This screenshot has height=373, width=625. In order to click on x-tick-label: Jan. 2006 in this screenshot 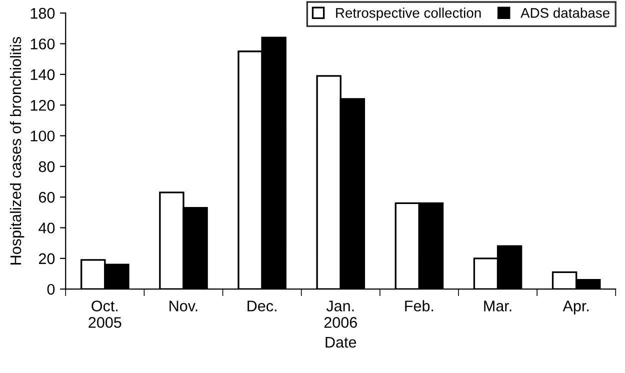, I will do `click(340, 314)`.